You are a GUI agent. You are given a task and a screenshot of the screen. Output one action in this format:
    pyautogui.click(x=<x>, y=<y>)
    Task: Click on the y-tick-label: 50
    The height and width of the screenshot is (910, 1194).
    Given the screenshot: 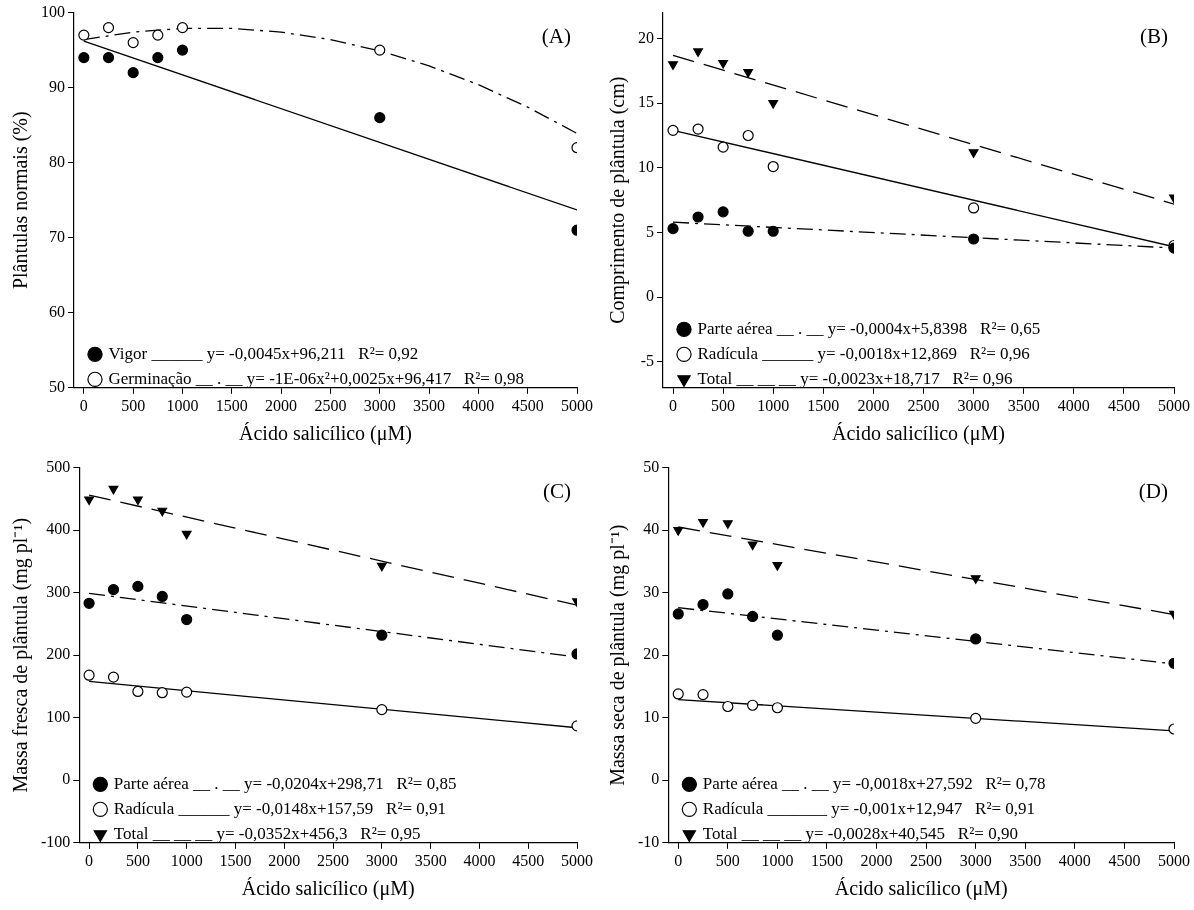 What is the action you would take?
    pyautogui.click(x=57, y=386)
    